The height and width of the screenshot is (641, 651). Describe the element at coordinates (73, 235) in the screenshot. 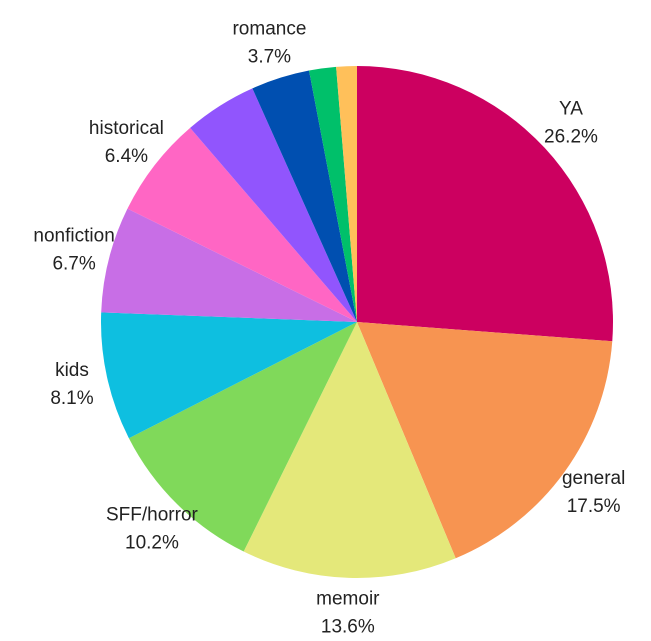

I see `slice-label: nonfiction` at that location.